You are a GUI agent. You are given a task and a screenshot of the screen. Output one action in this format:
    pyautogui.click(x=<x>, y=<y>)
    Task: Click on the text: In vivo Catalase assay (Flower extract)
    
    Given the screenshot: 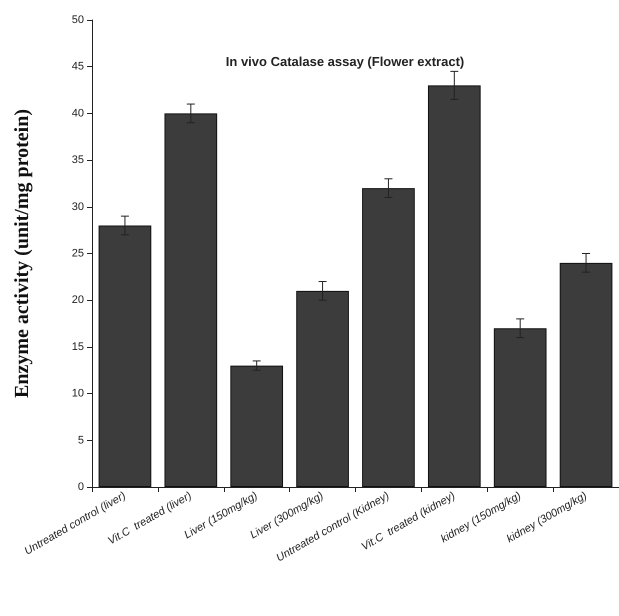 What is the action you would take?
    pyautogui.click(x=345, y=61)
    